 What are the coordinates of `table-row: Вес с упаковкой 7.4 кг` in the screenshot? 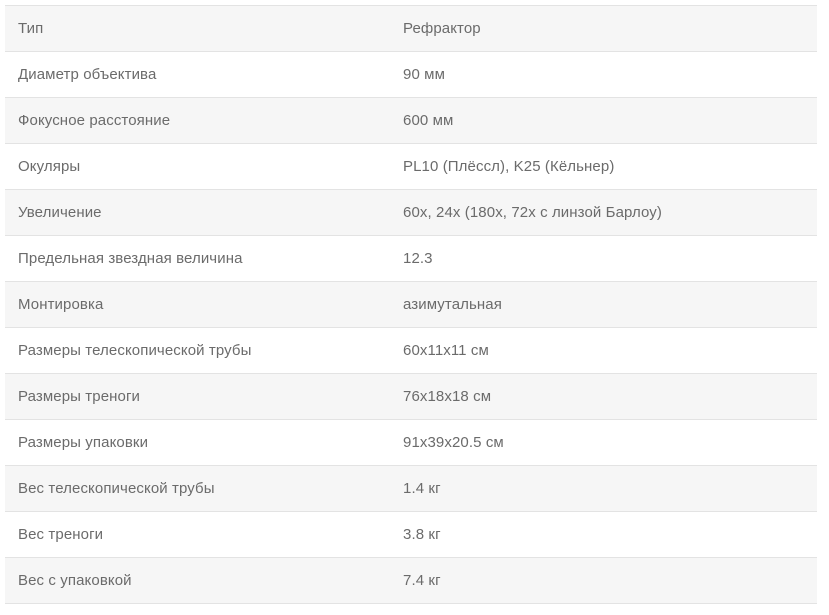 It's located at (411, 580).